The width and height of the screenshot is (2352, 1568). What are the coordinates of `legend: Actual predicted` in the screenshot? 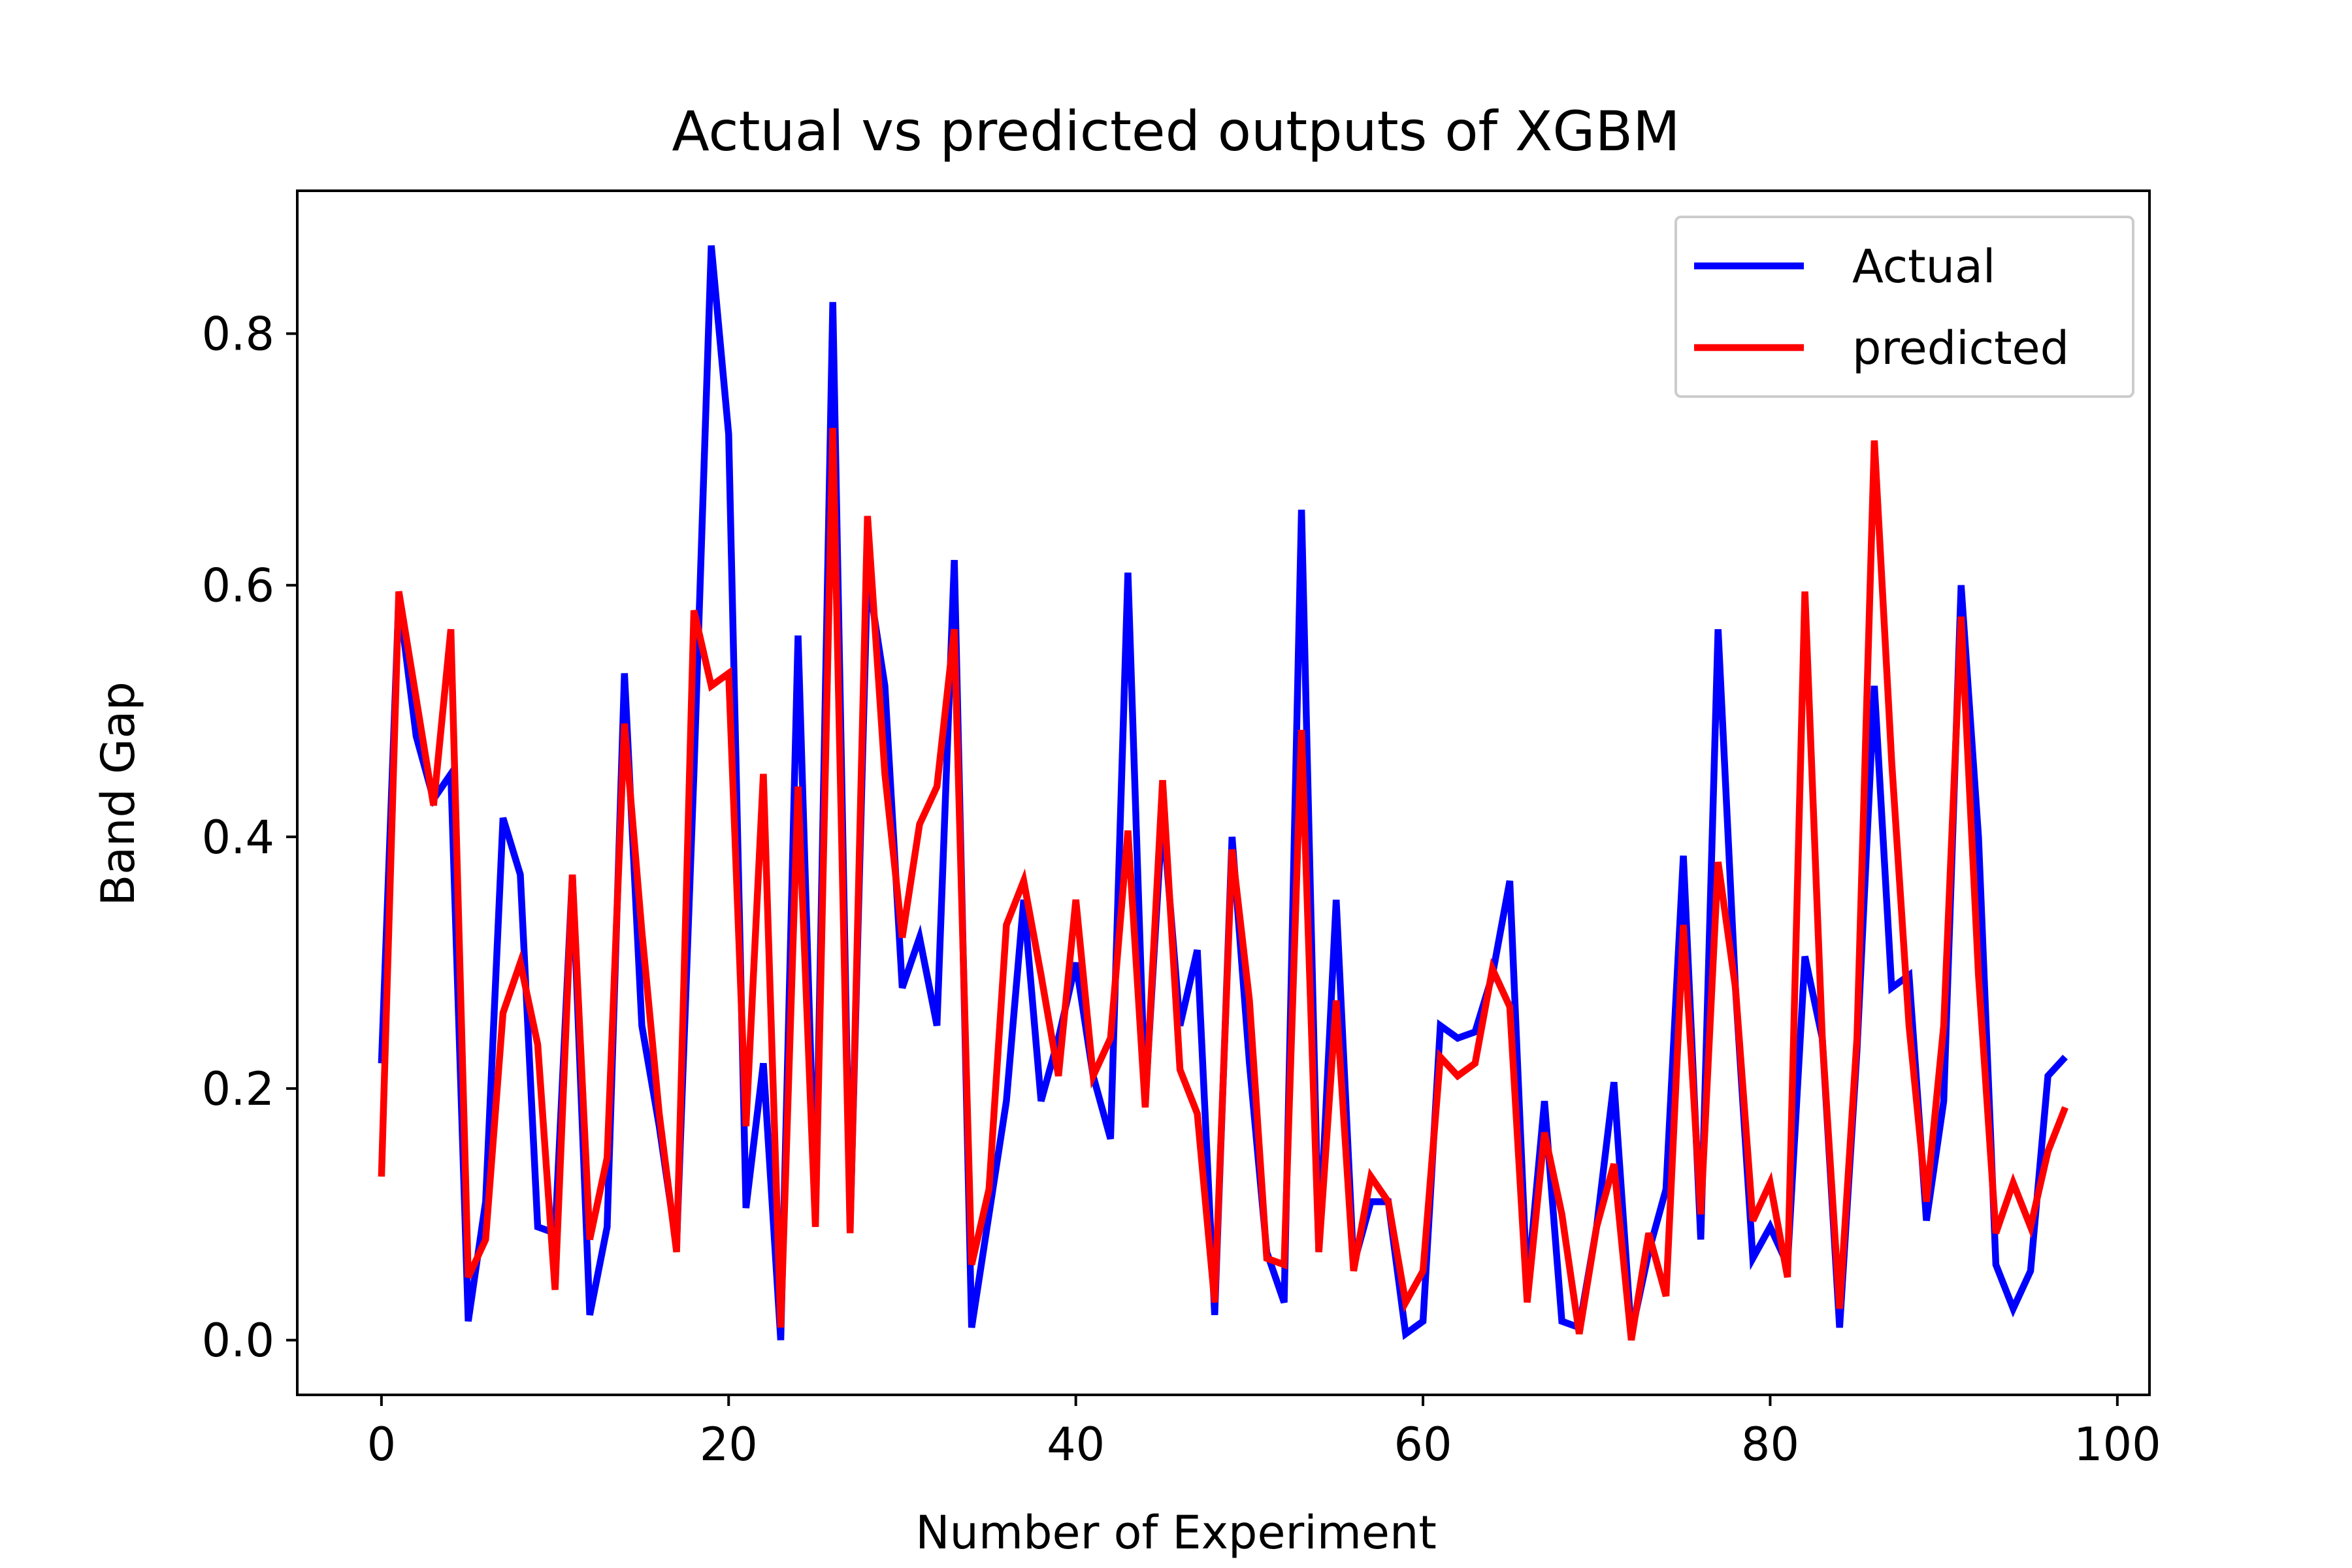 It's located at (1904, 307).